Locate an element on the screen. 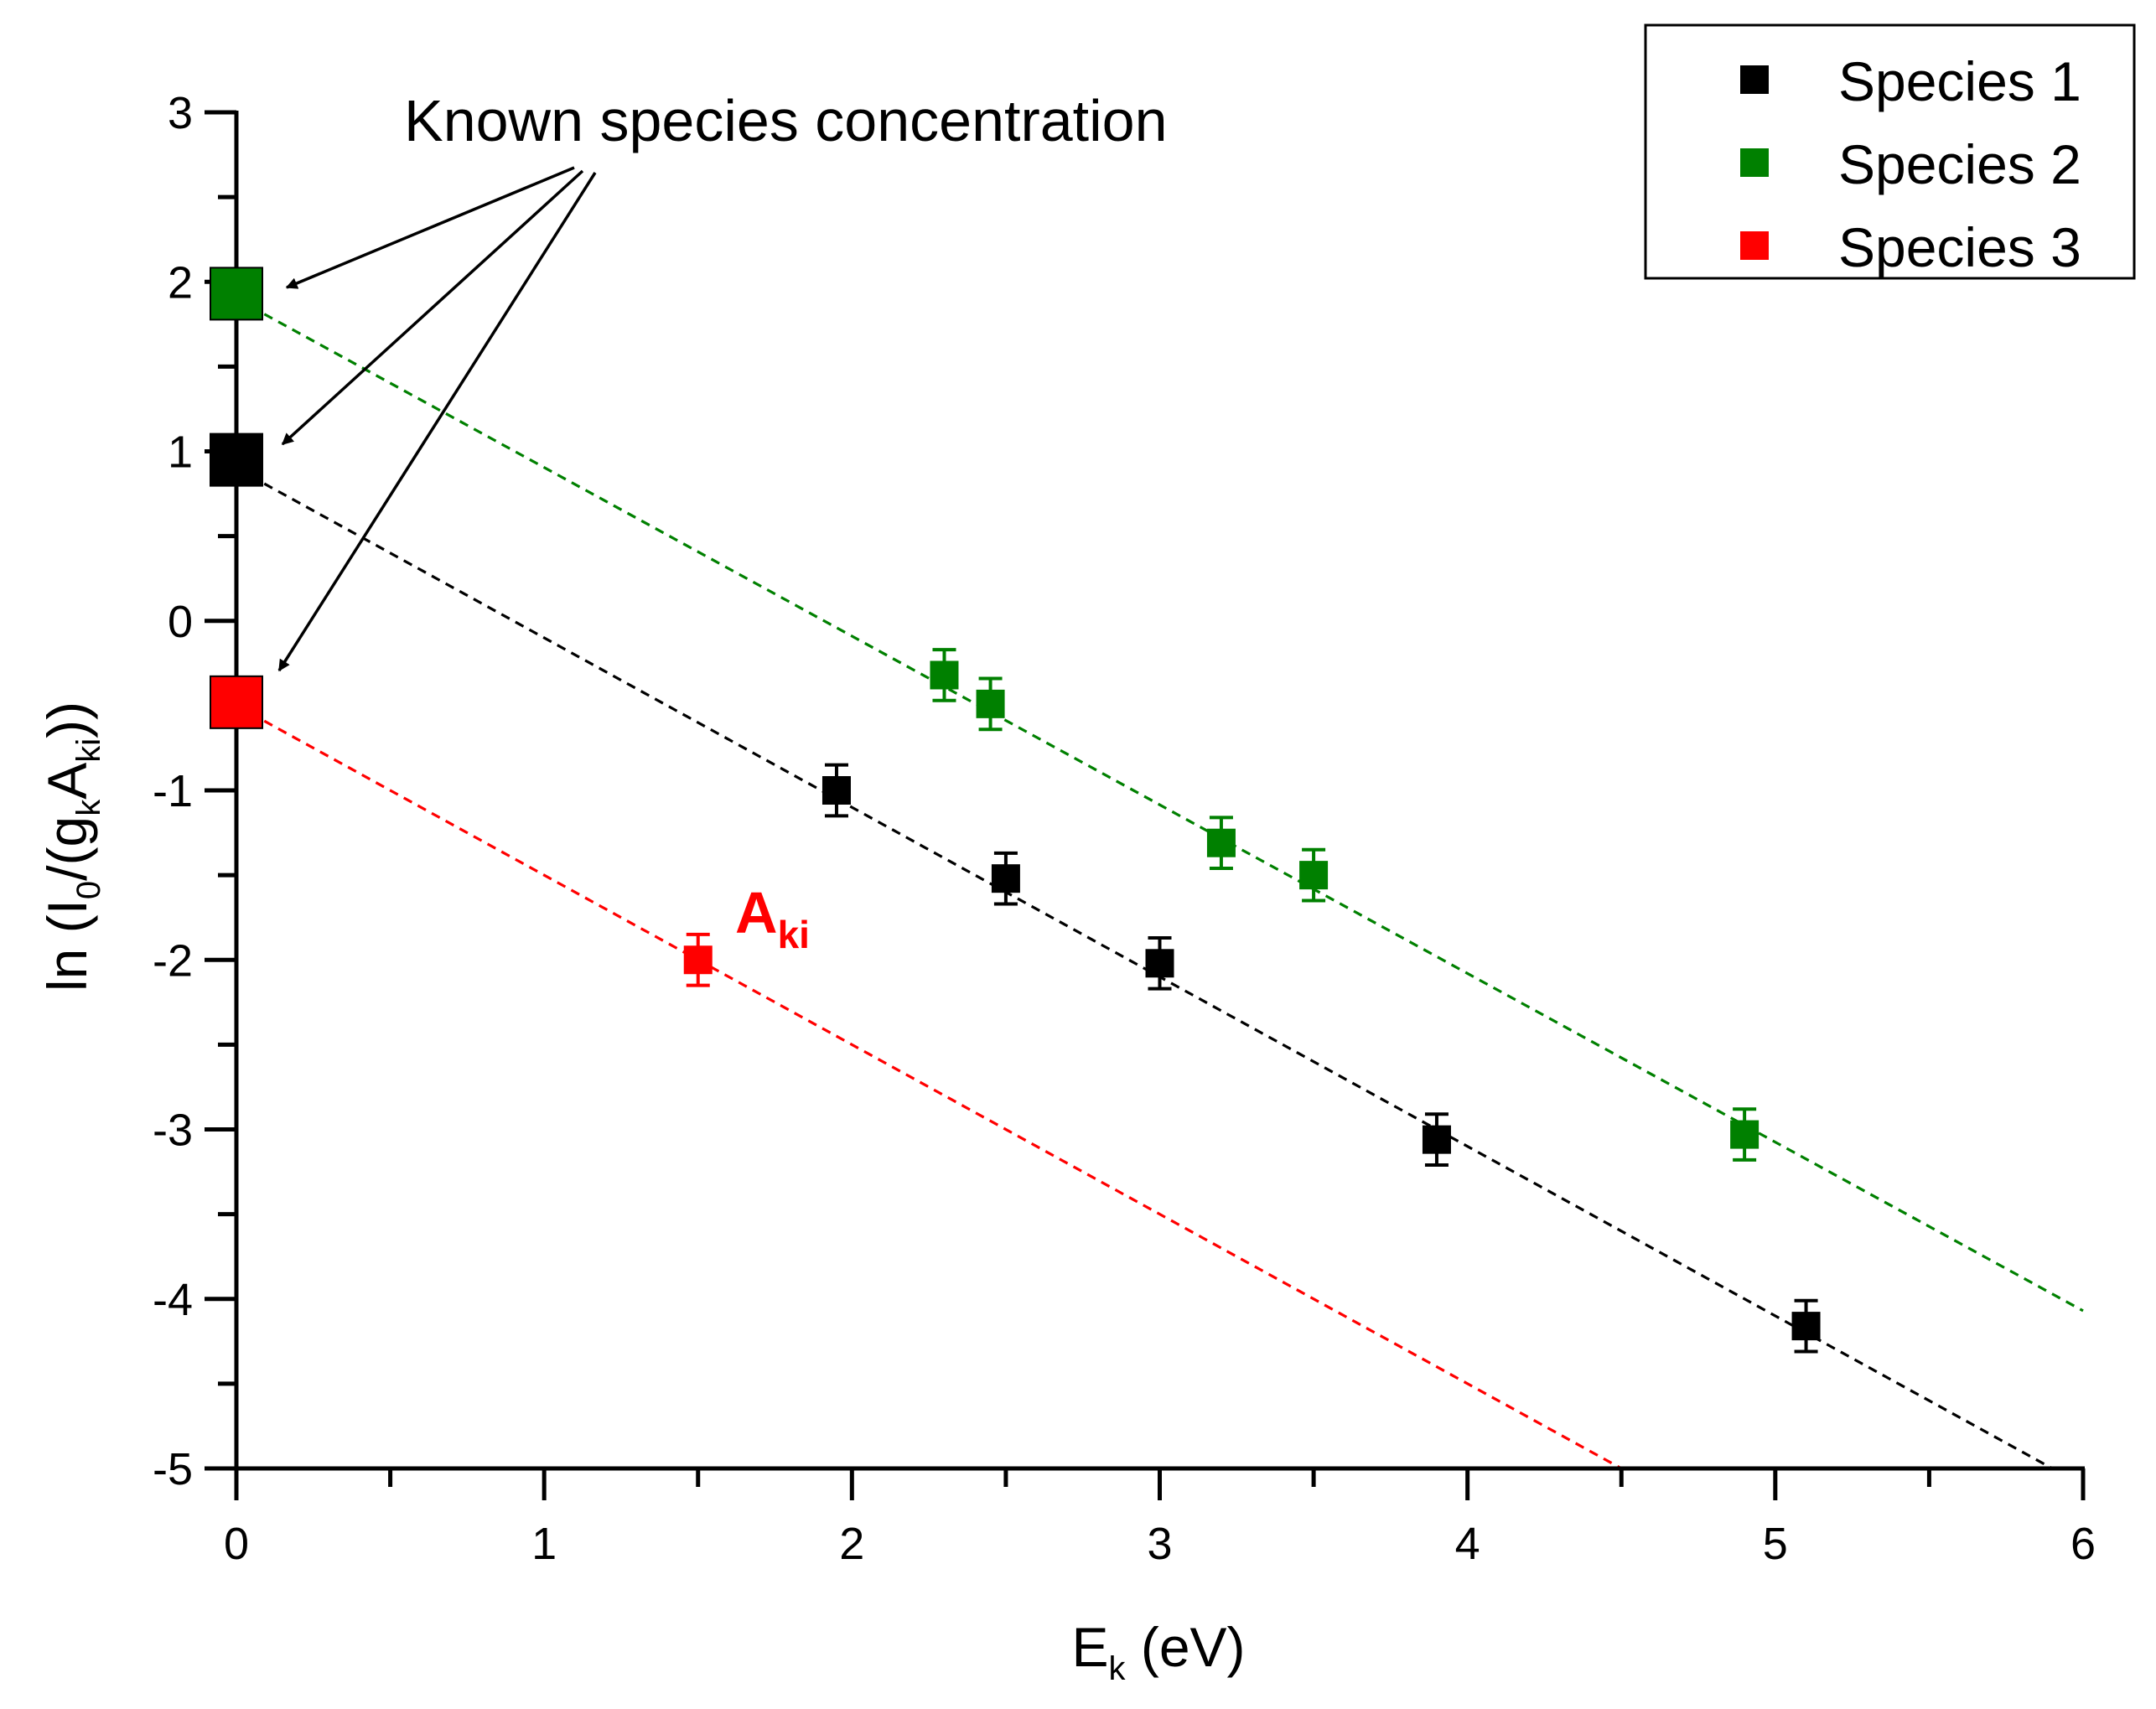 Image resolution: width=2156 pixels, height=1709 pixels. x-title-main: E is located at coordinates (1089, 1647).